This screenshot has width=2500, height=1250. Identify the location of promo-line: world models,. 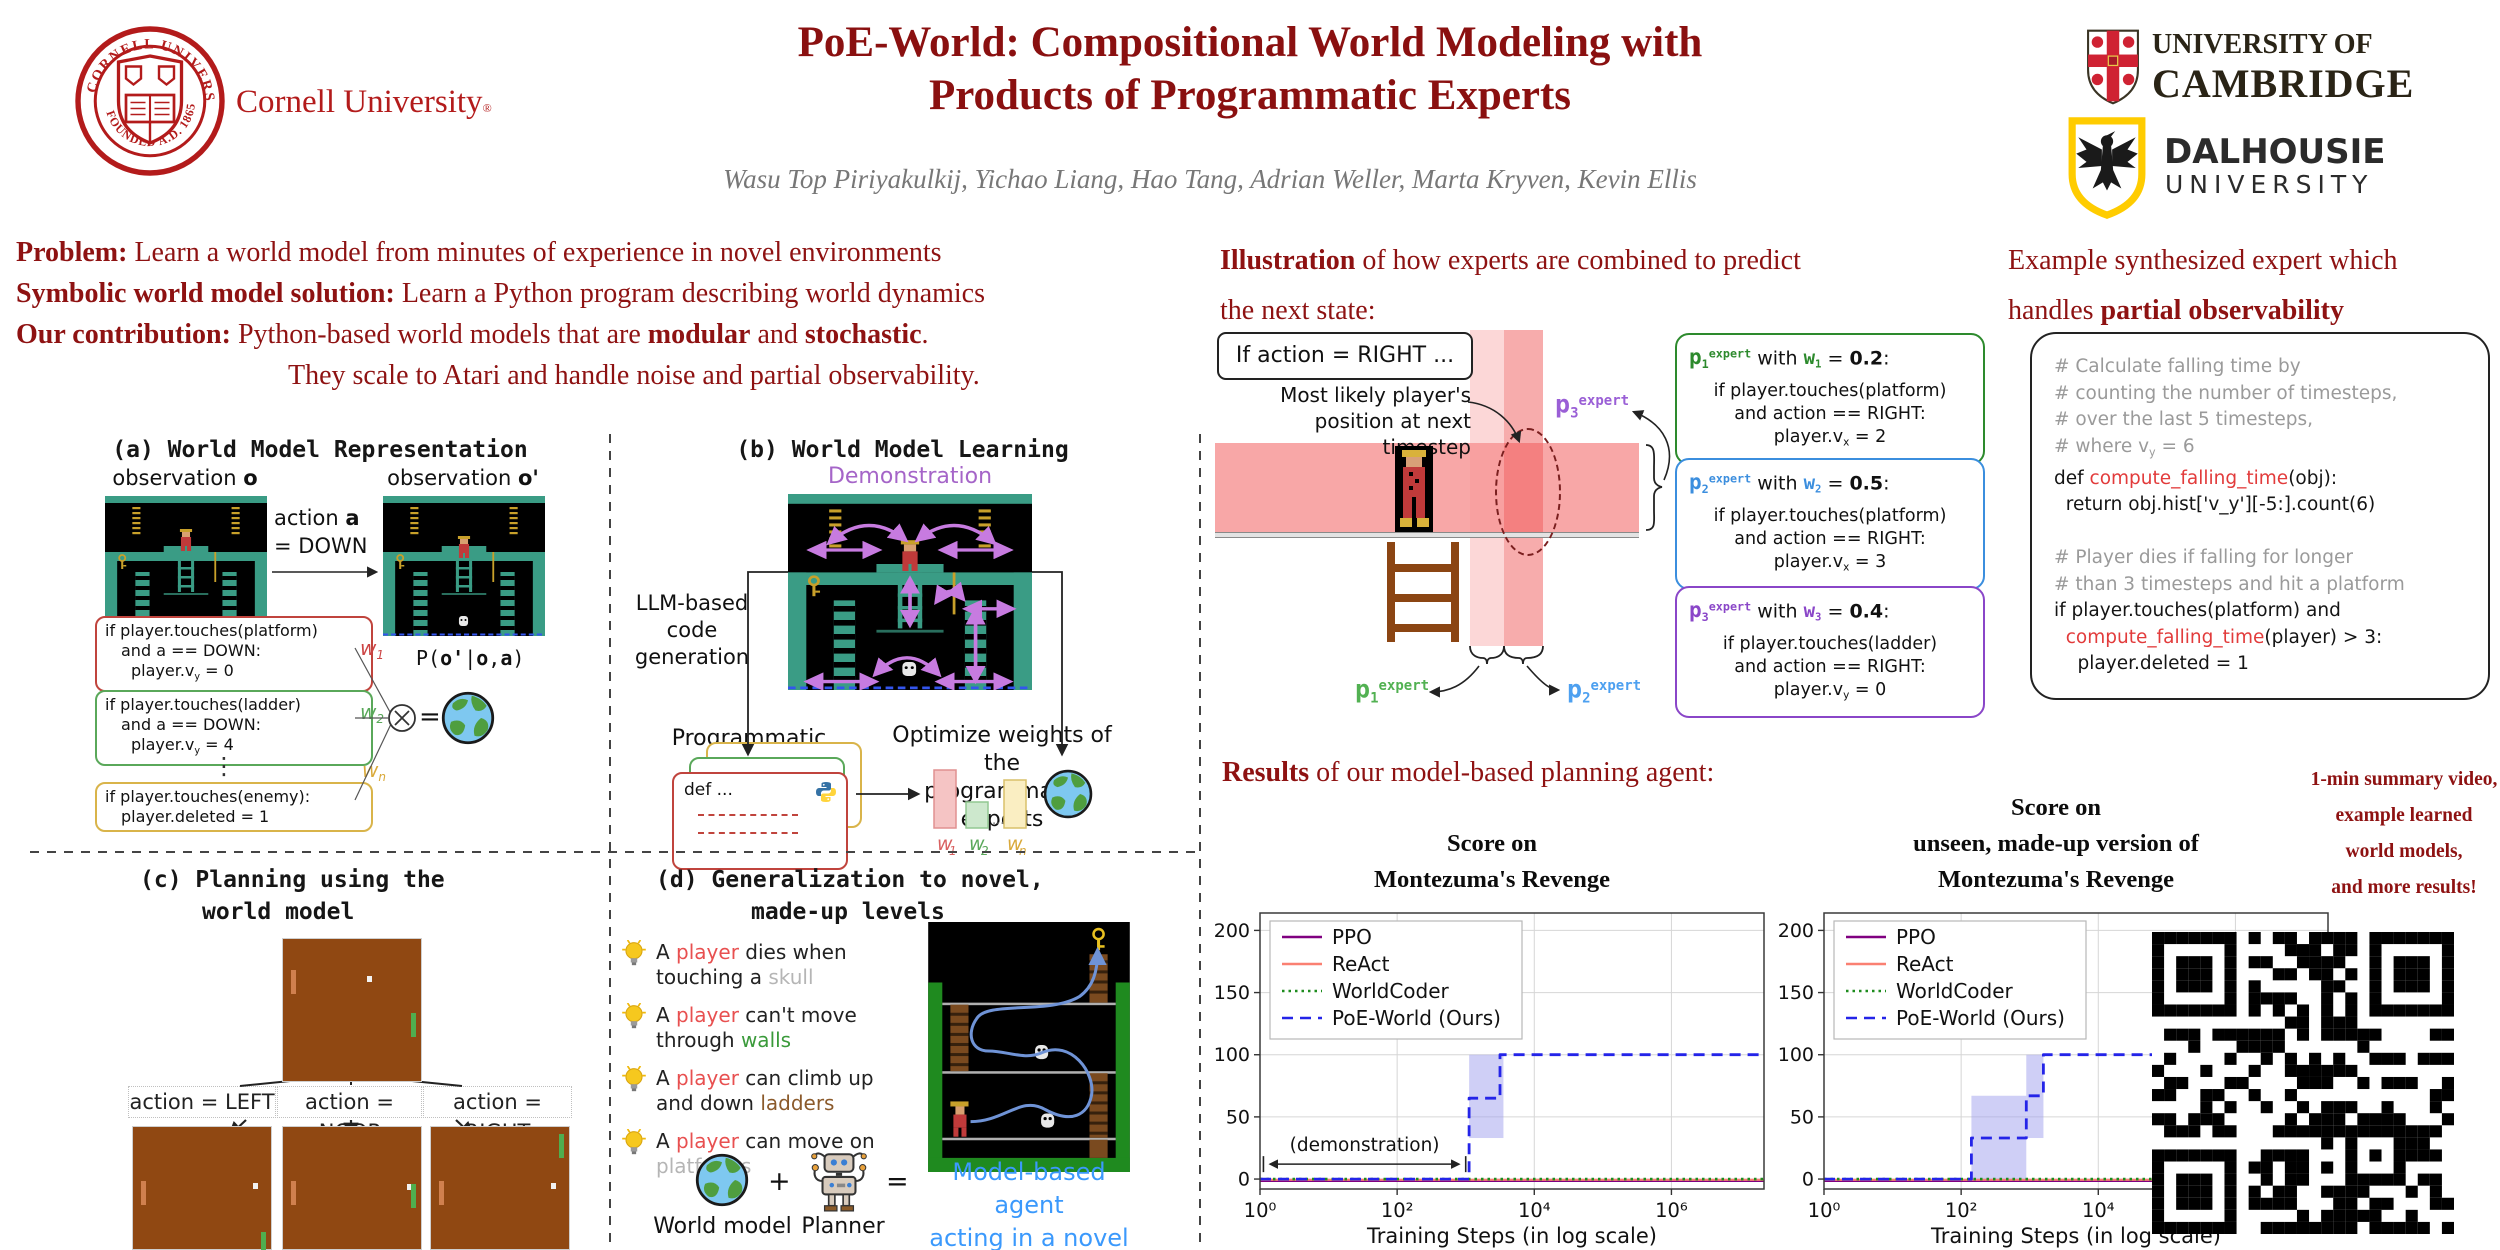
(2404, 851).